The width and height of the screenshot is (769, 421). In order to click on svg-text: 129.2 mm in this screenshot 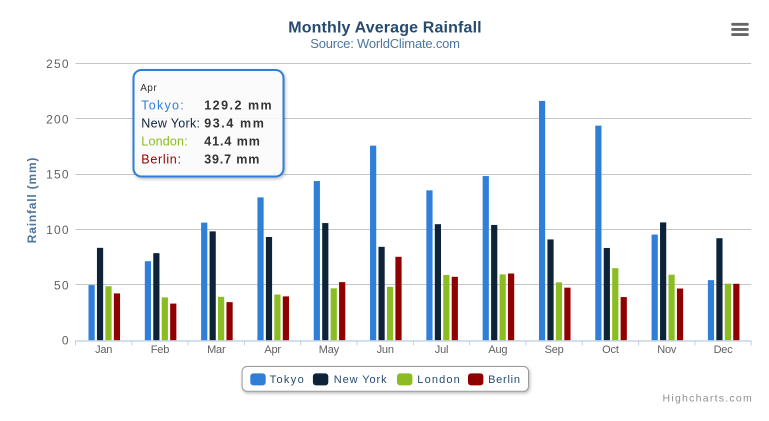, I will do `click(238, 105)`.